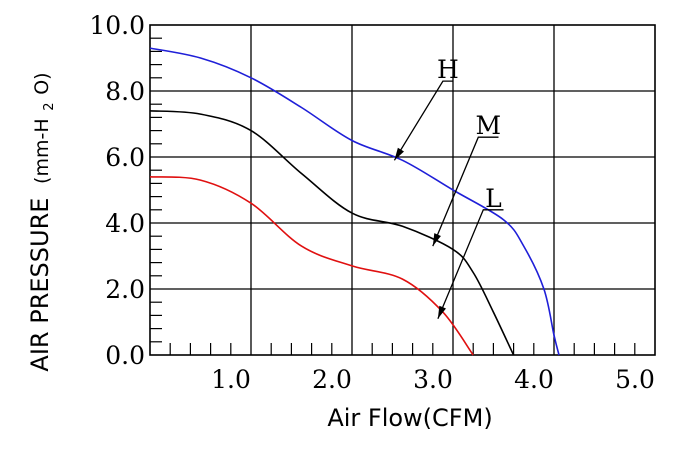 The width and height of the screenshot is (690, 450). I want to click on y-tick-label: 8.0, so click(125, 91).